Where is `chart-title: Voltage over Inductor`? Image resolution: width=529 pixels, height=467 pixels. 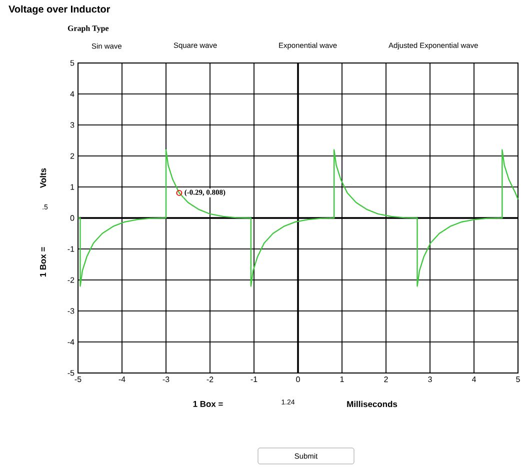 chart-title: Voltage over Inductor is located at coordinates (59, 10).